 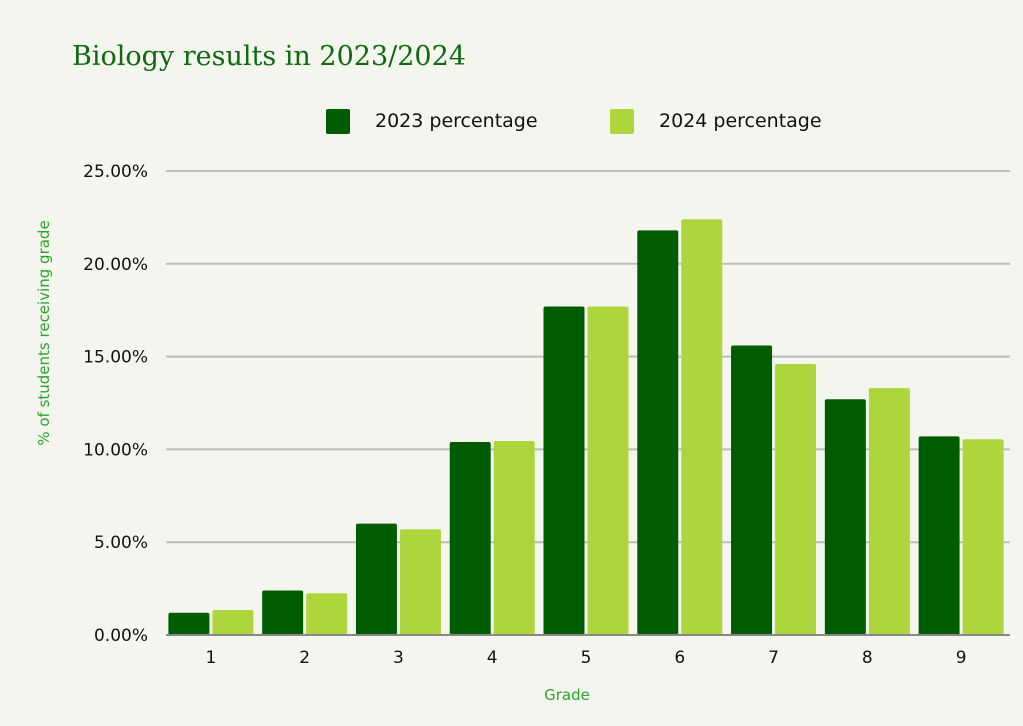 What do you see at coordinates (121, 543) in the screenshot?
I see `y-tick-label: 5.00%` at bounding box center [121, 543].